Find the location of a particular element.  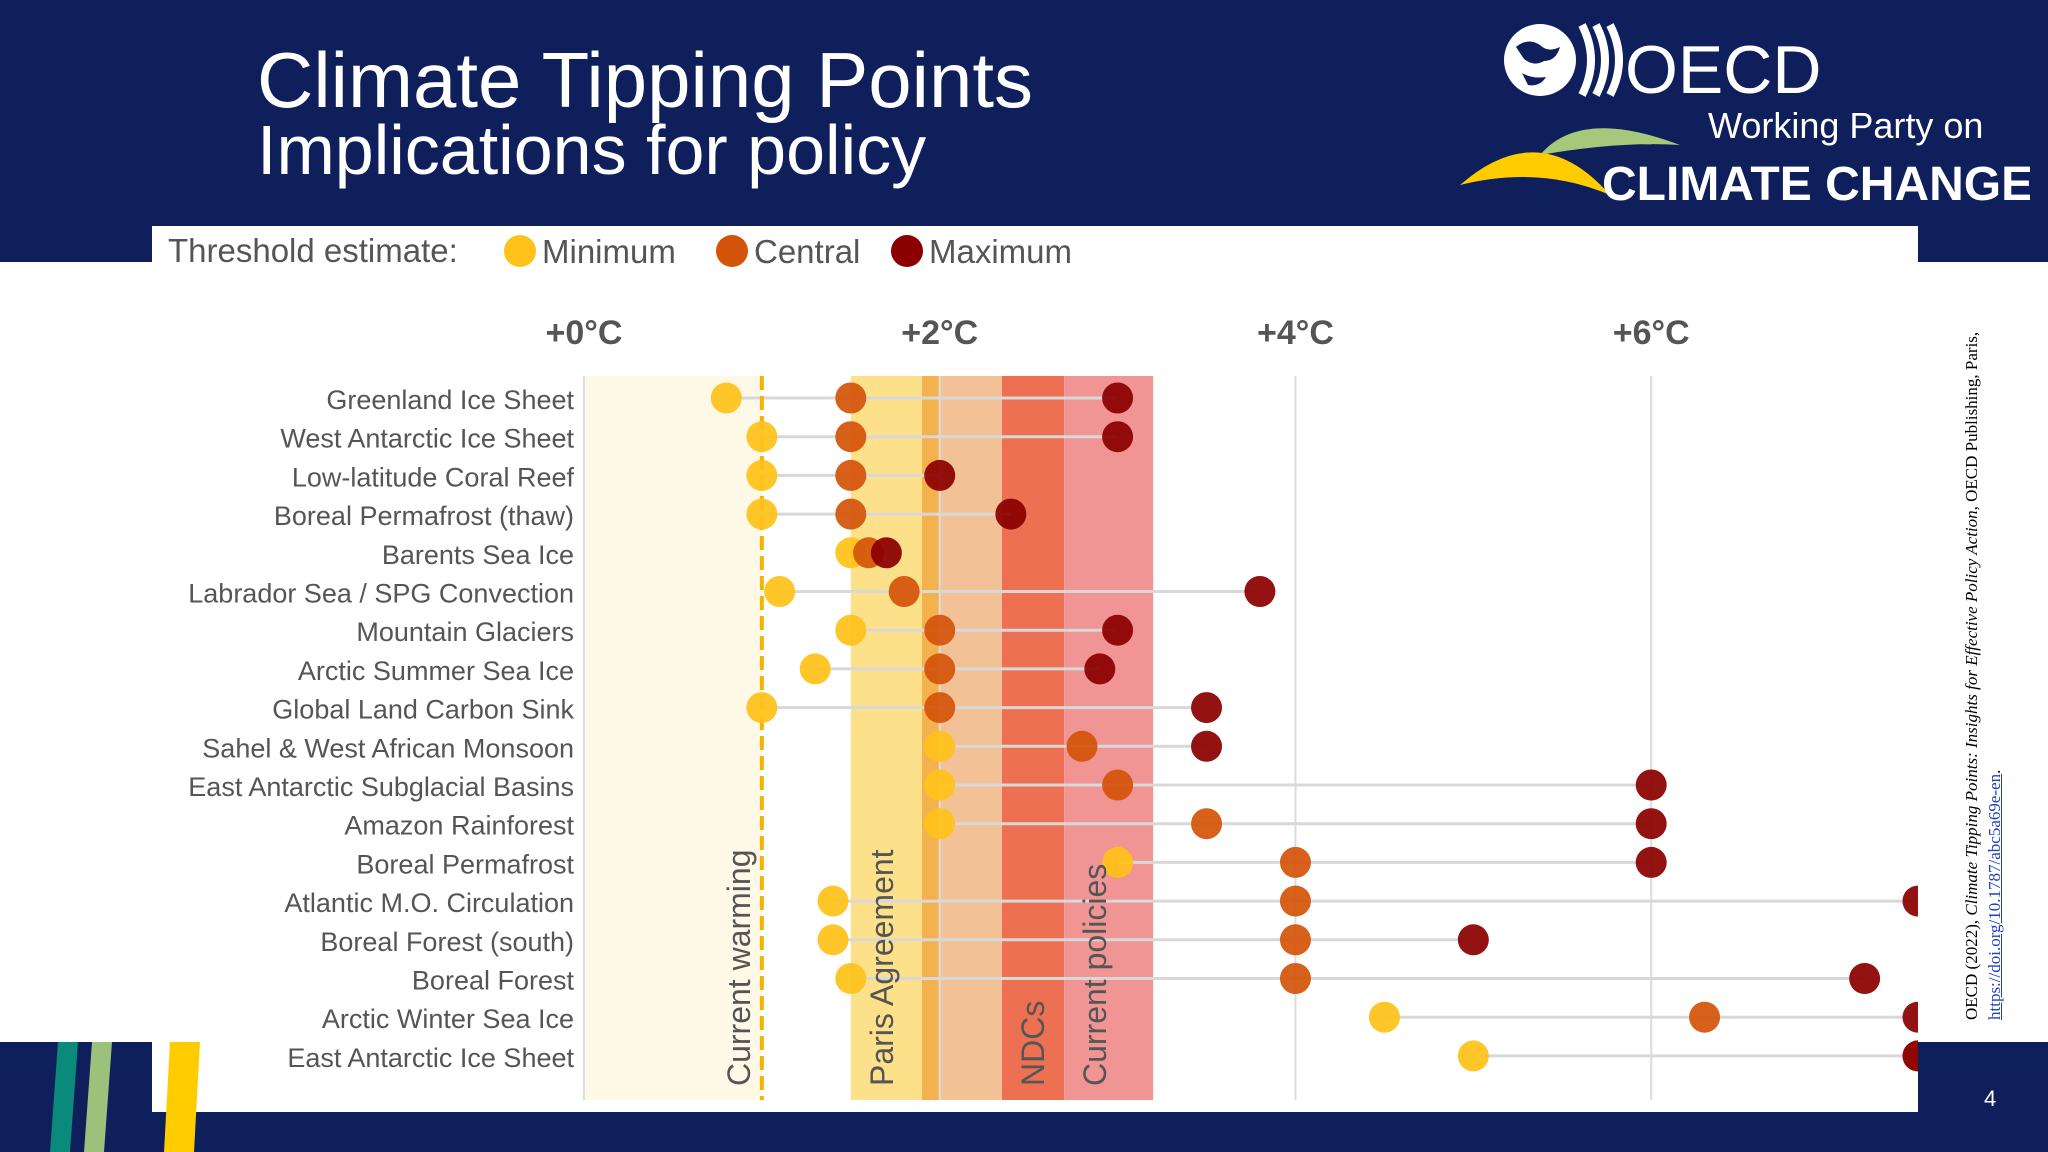

category-label: West Antarctic Ice Sheet is located at coordinates (427, 439).